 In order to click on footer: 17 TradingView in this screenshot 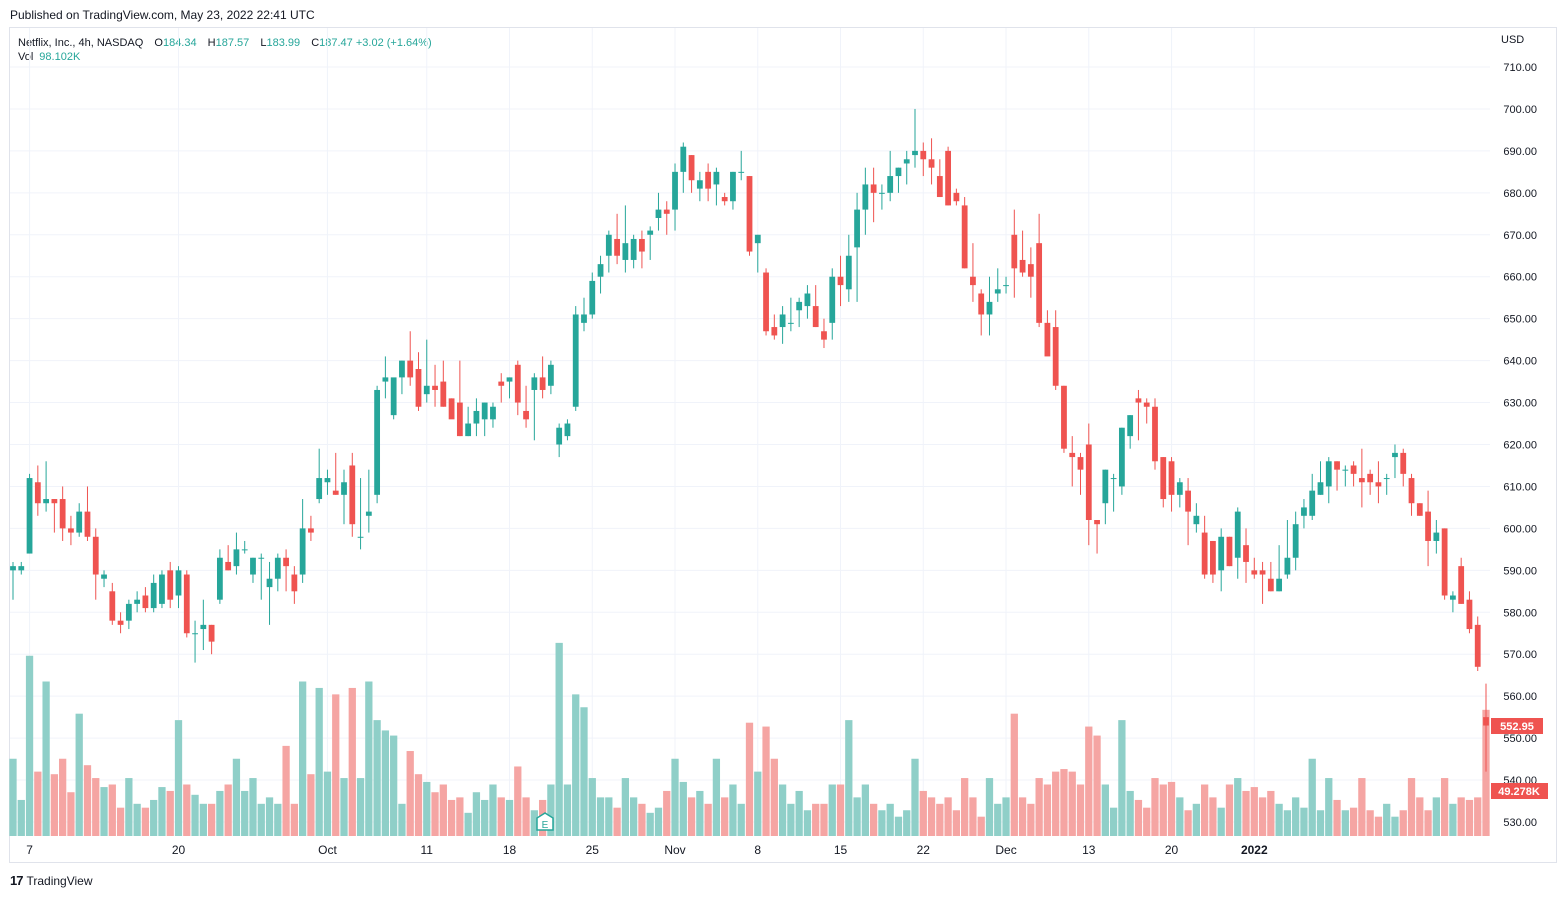, I will do `click(51, 880)`.